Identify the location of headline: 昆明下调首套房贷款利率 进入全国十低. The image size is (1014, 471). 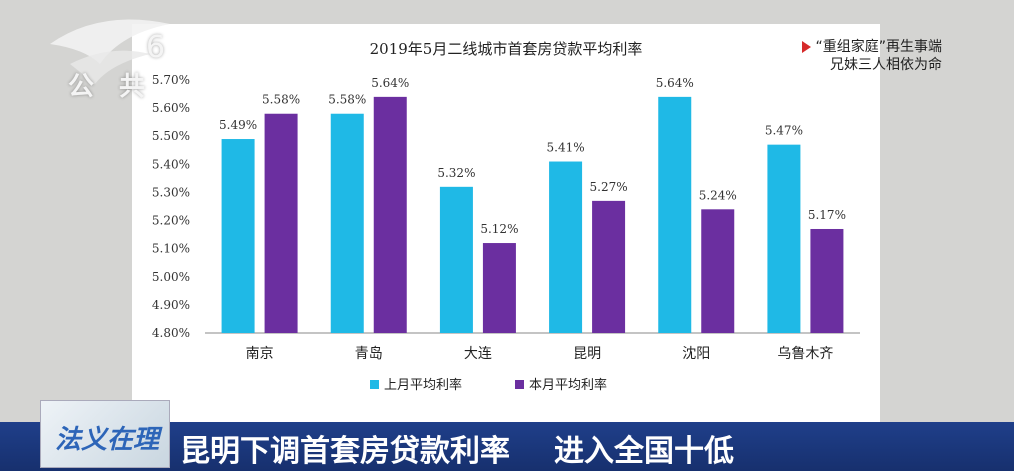
(457, 448).